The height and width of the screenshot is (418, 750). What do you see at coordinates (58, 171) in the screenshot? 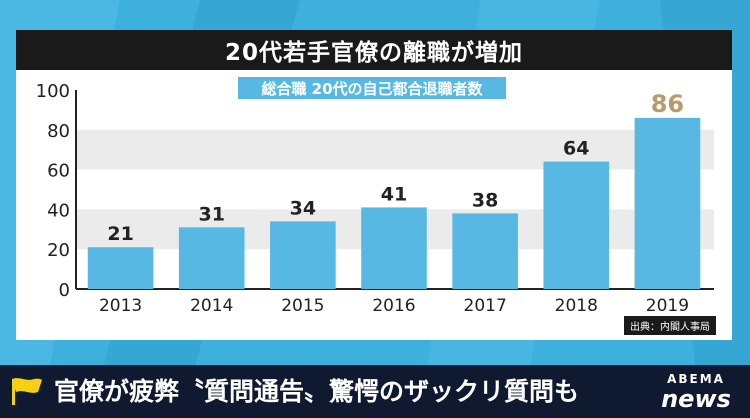
I see `y-tick-label: 60` at bounding box center [58, 171].